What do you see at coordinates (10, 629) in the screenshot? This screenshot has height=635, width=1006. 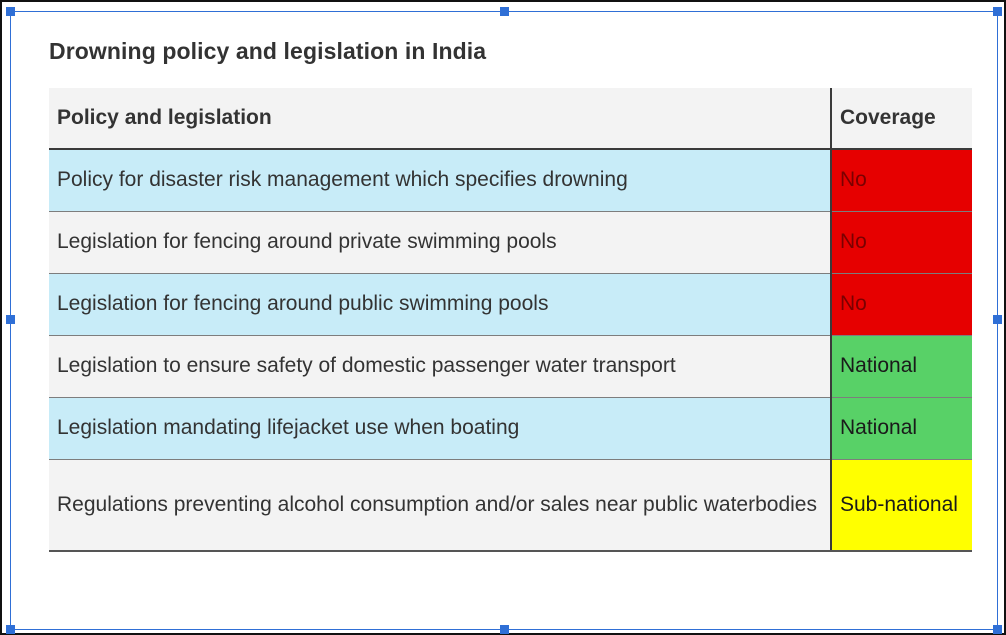 I see `resize-handle-bottom-left` at bounding box center [10, 629].